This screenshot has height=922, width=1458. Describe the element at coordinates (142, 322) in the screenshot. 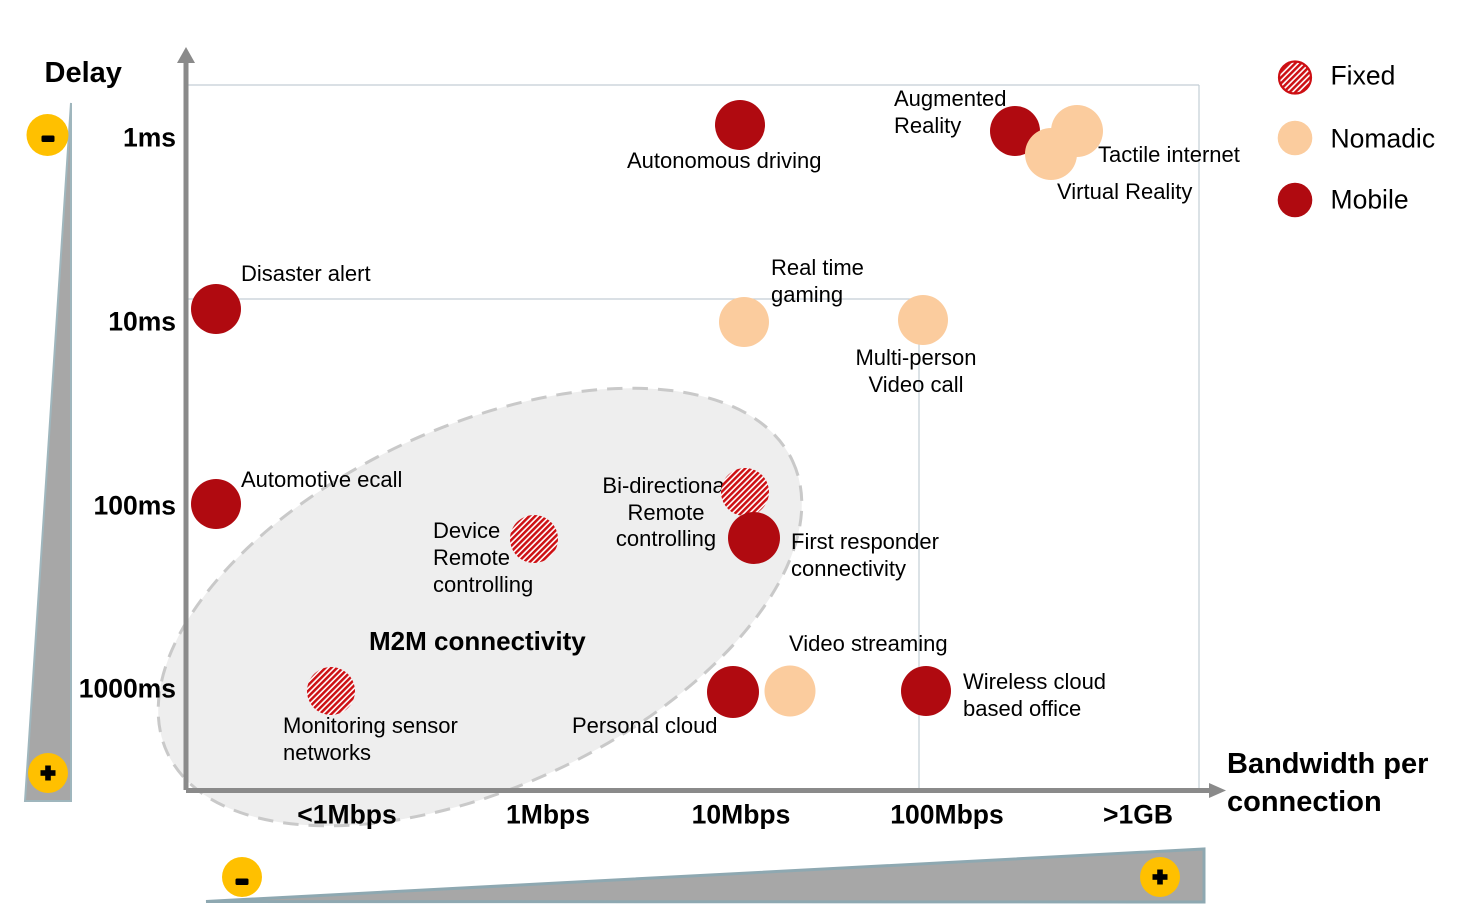

I see `svg-text: 10ms` at that location.